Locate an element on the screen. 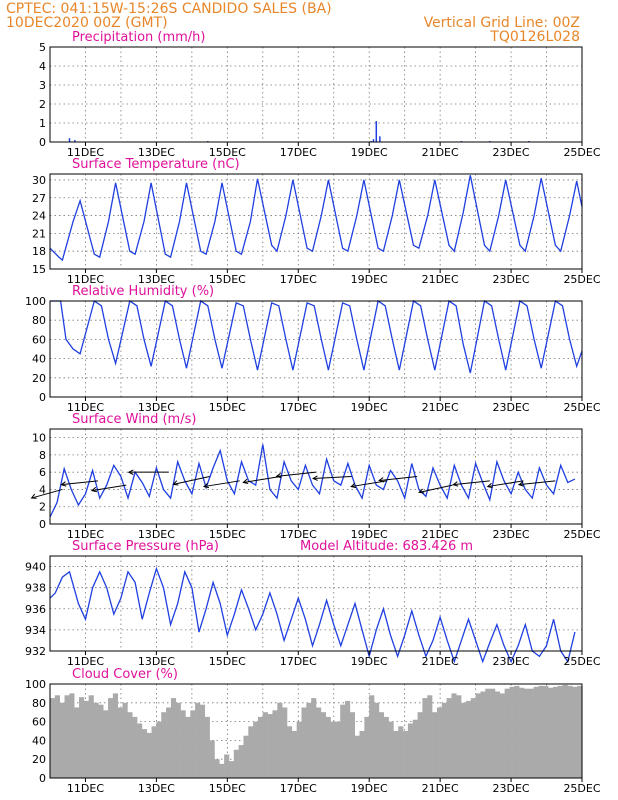 The height and width of the screenshot is (800, 618). header-model-id: TQ0126L028 is located at coordinates (534, 37).